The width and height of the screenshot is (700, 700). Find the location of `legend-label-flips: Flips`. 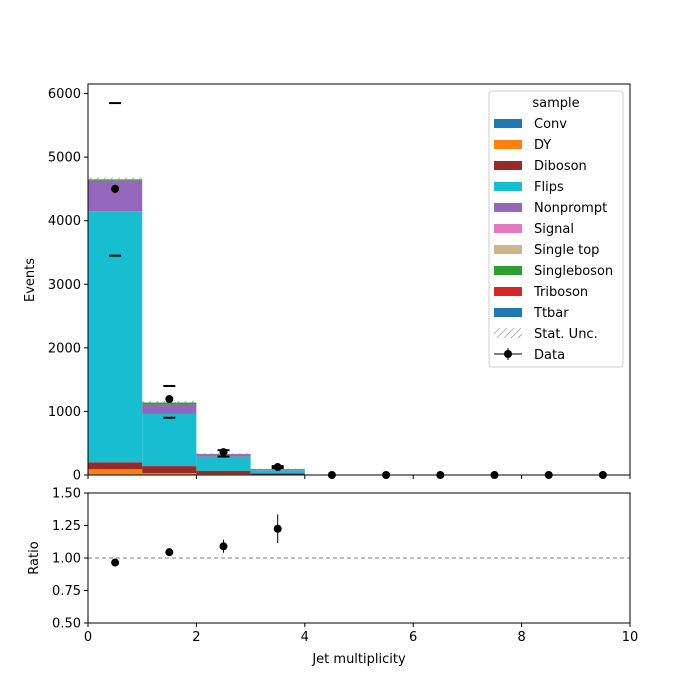

legend-label-flips: Flips is located at coordinates (549, 187).